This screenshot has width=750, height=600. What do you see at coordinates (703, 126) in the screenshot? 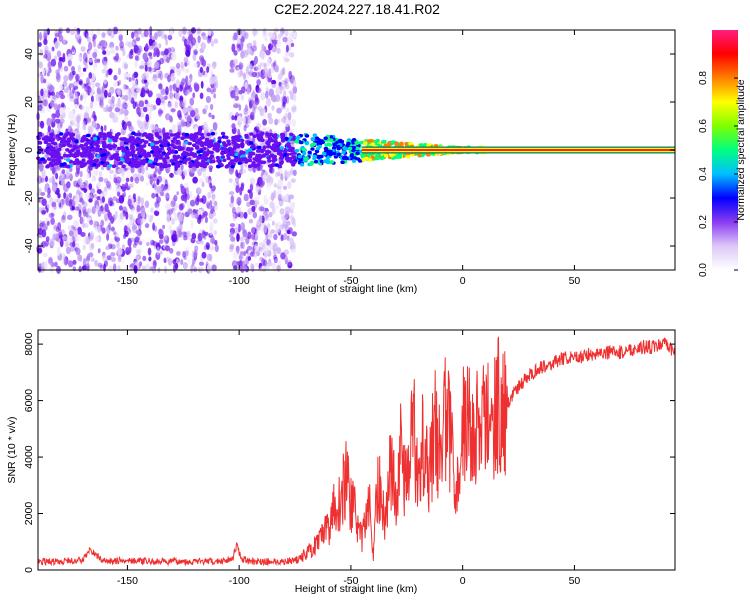
I see `colorbar-tick-label: 0.6` at bounding box center [703, 126].